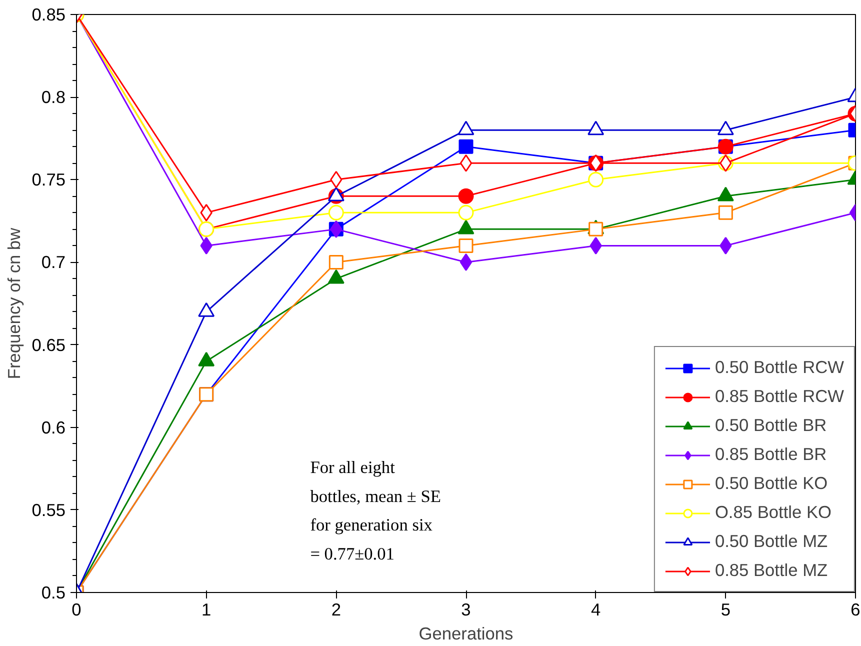 This screenshot has width=861, height=646. Describe the element at coordinates (53, 592) in the screenshot. I see `y-tick-label: 0.5` at that location.